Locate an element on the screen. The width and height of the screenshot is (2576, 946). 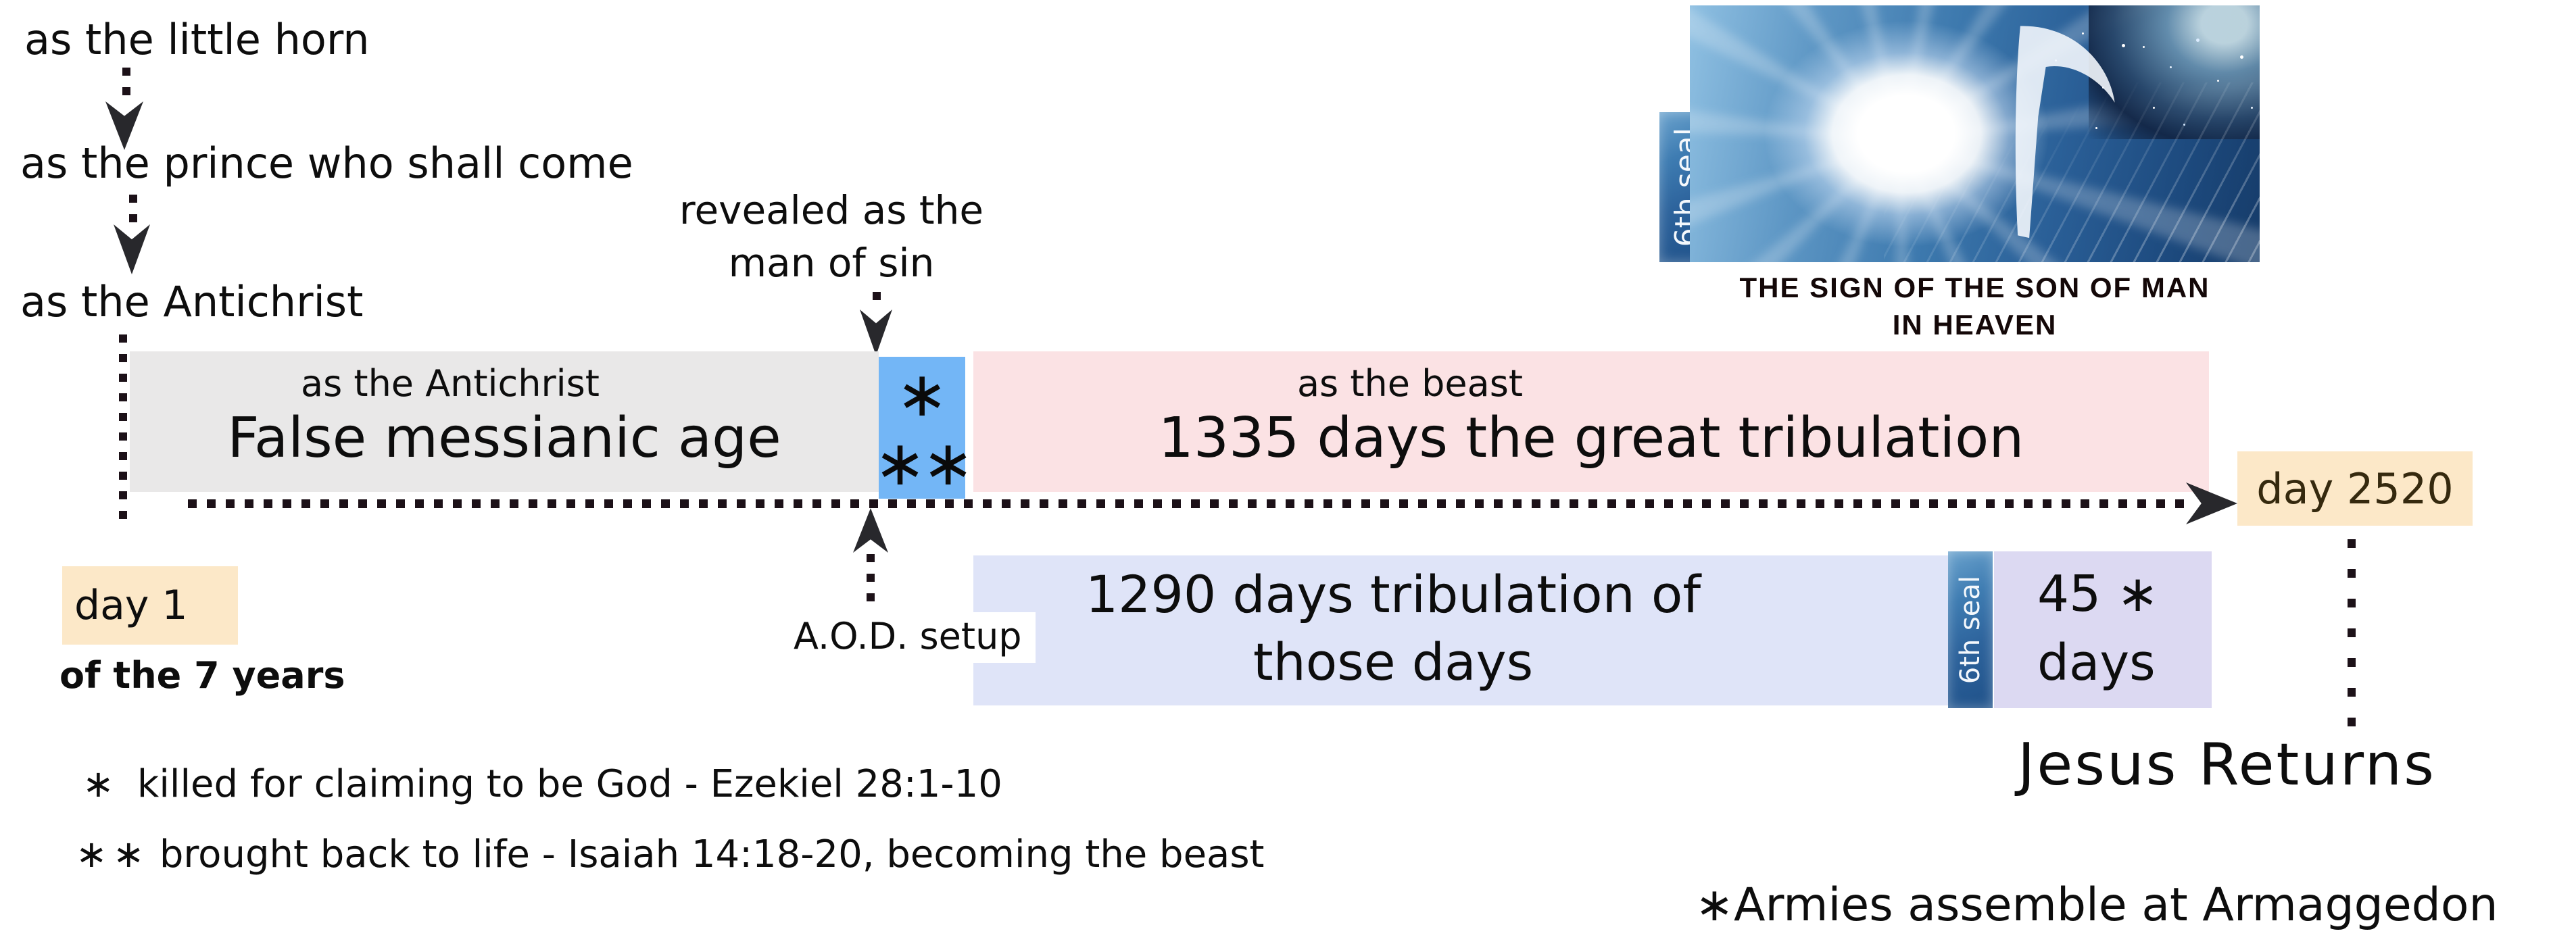
sixth-seal-strip: 6th seal is located at coordinates (1970, 629).